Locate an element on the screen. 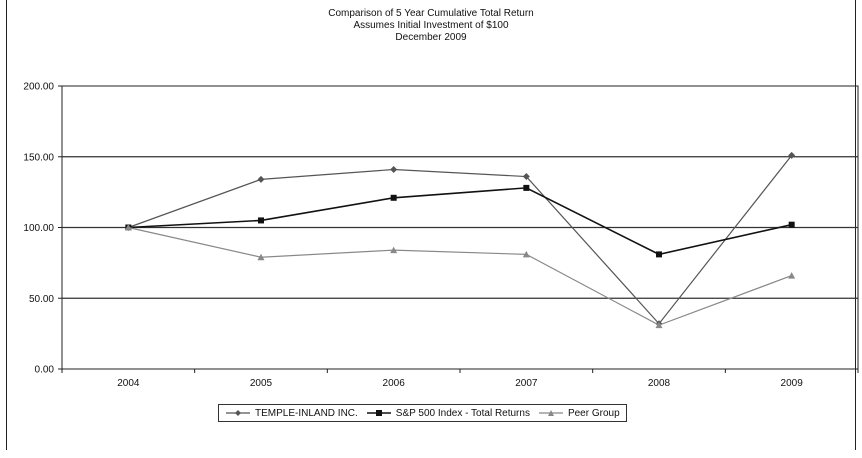 The height and width of the screenshot is (458, 862). y-tick-label: 100.00 is located at coordinates (38, 228).